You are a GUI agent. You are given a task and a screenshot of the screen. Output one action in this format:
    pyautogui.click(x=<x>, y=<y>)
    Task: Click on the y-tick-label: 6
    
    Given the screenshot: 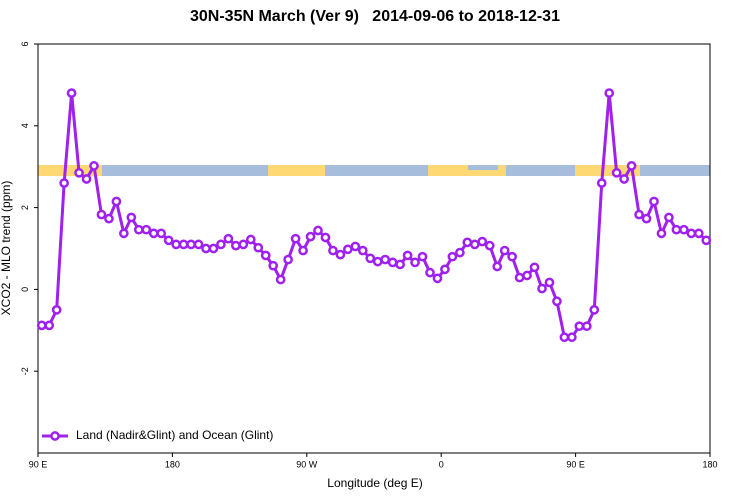 What is the action you would take?
    pyautogui.click(x=25, y=43)
    